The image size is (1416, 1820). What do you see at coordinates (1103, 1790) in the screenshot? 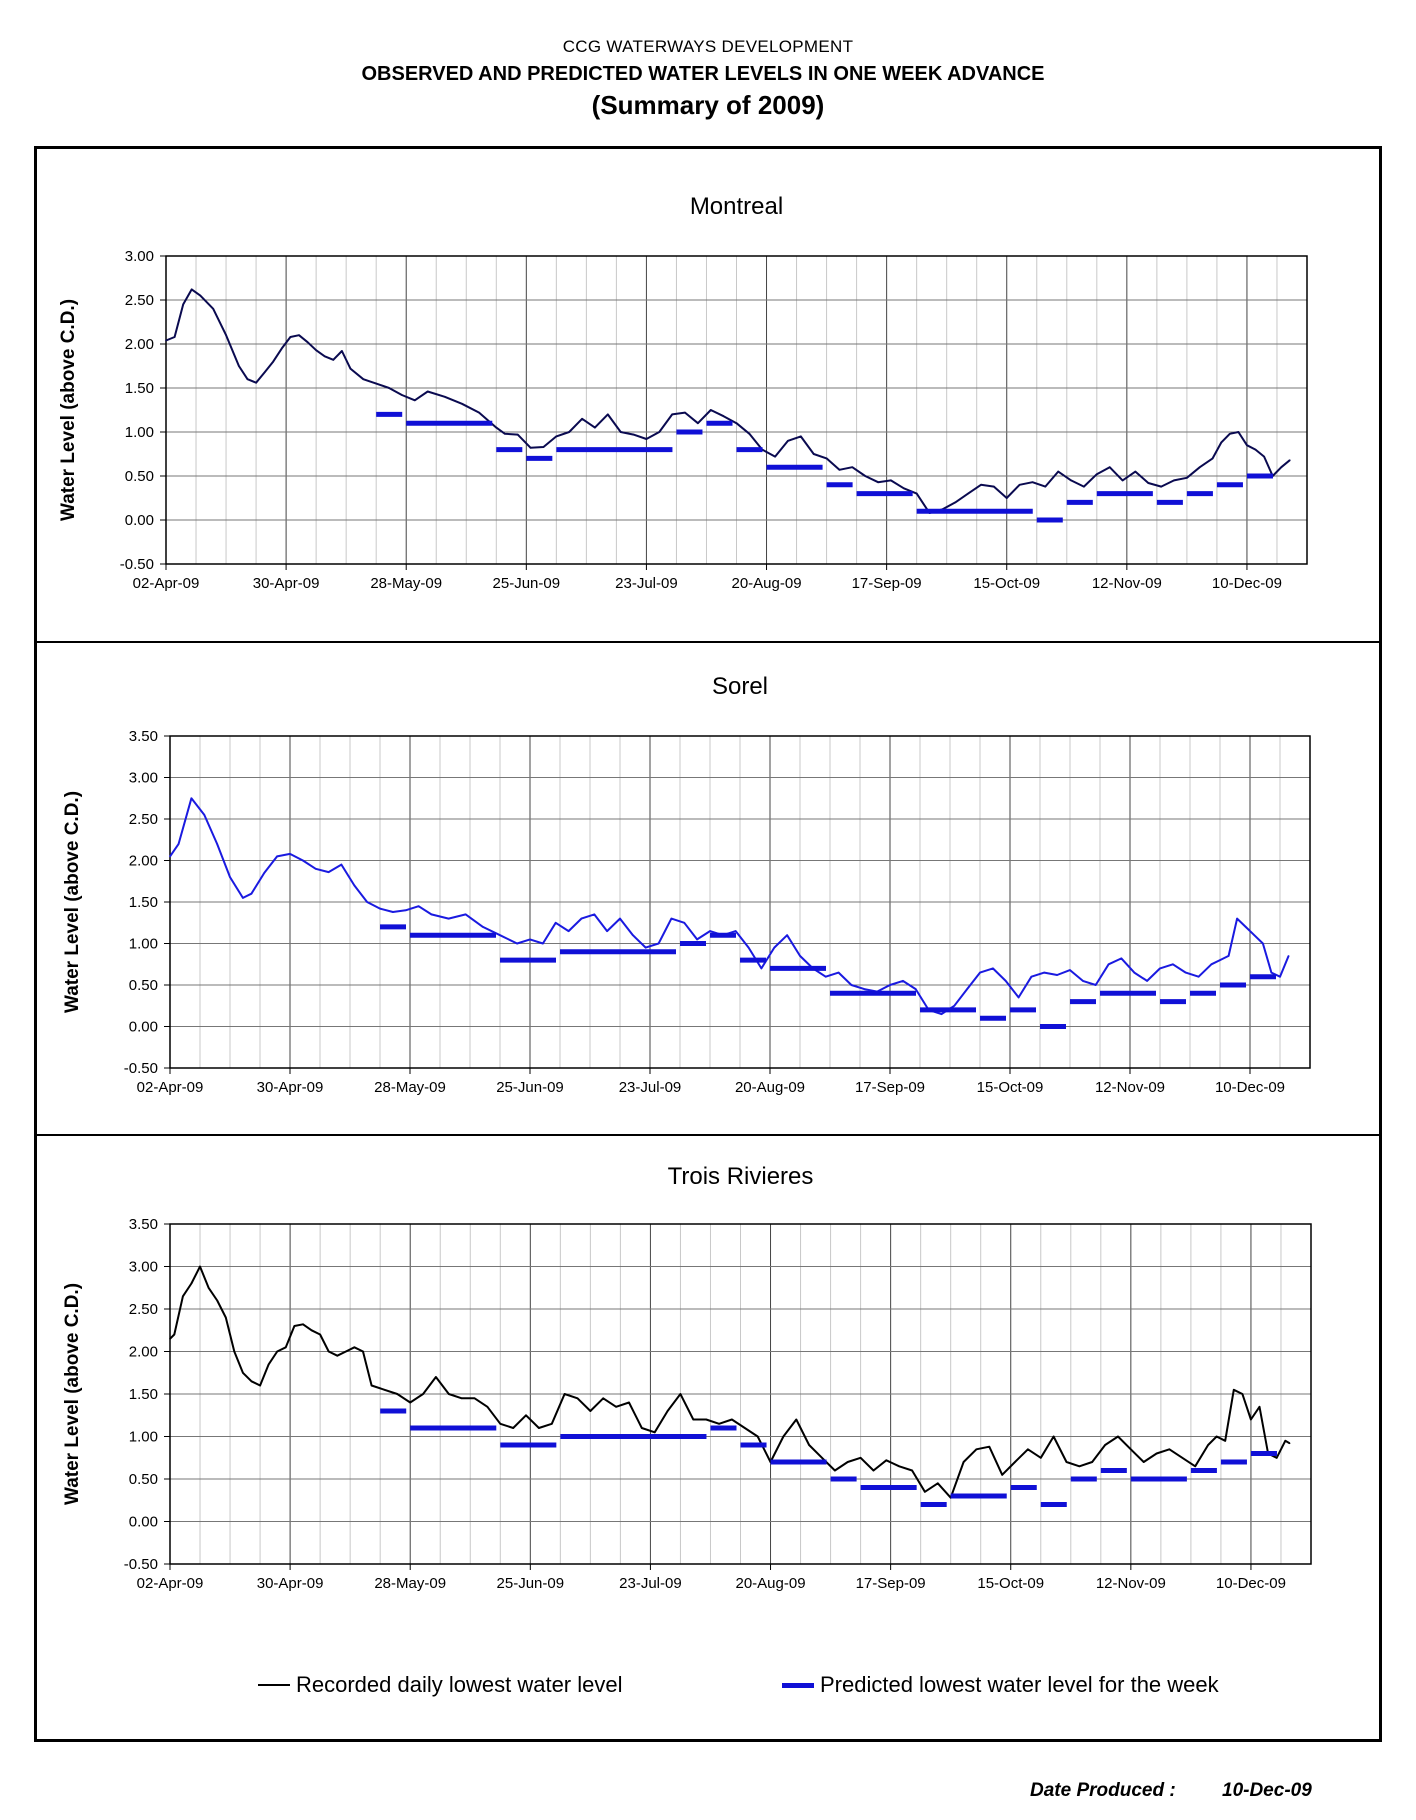
I see `date-produced-label: Date Produced :` at bounding box center [1103, 1790].